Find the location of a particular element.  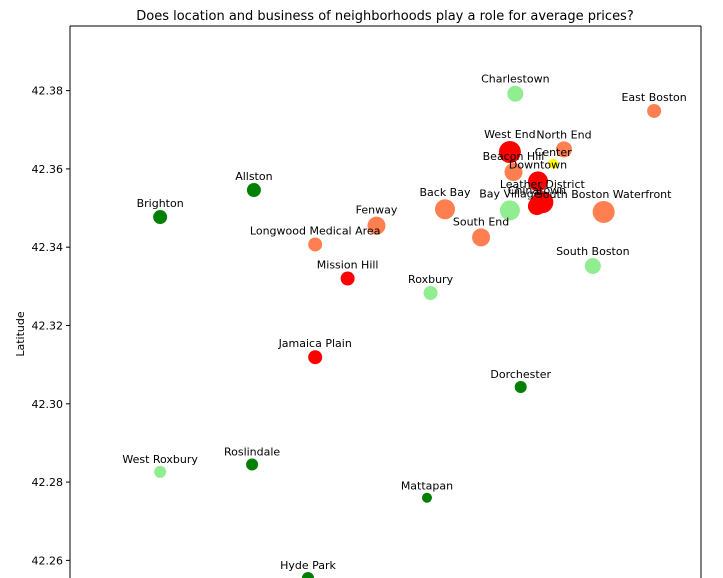

point-label: Chinatown is located at coordinates (537, 190).